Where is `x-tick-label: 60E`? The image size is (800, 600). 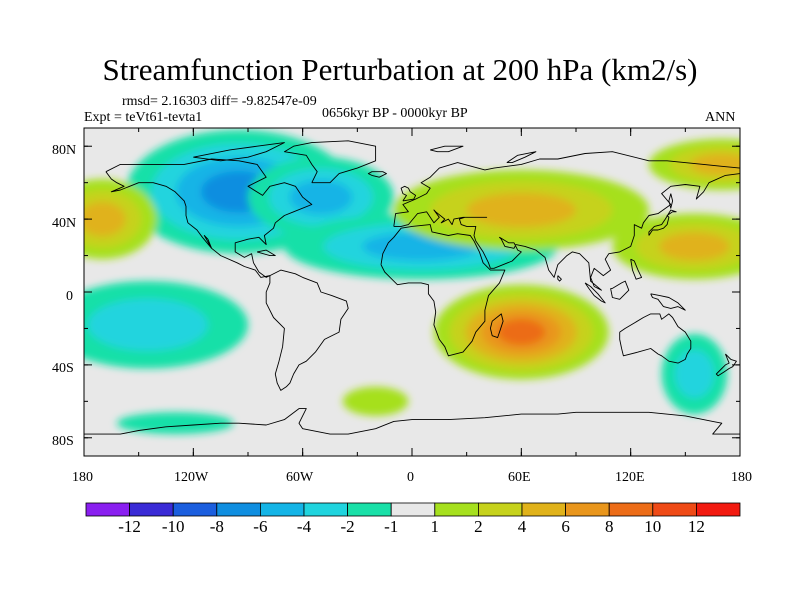 x-tick-label: 60E is located at coordinates (519, 477).